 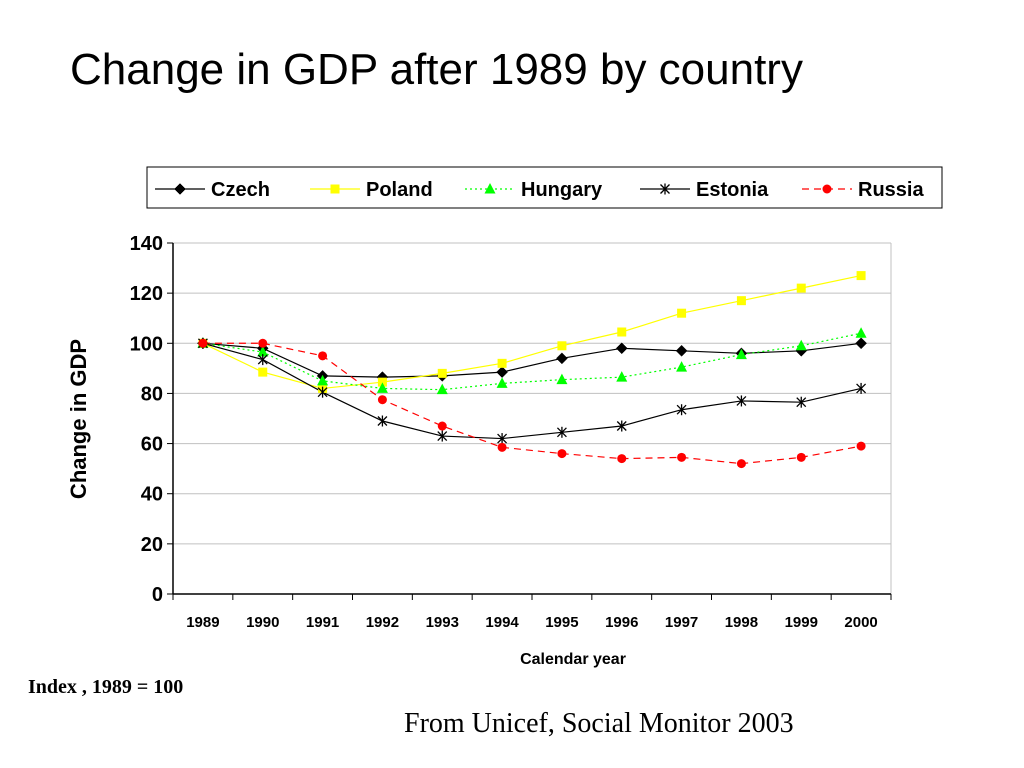 I want to click on legend-box, so click(x=544, y=187).